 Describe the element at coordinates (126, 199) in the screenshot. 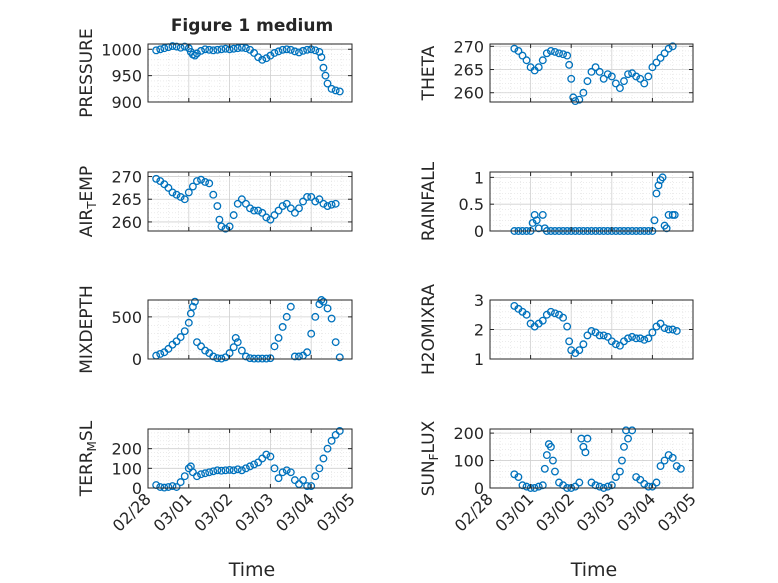

I see `y-tick-label: 265` at that location.